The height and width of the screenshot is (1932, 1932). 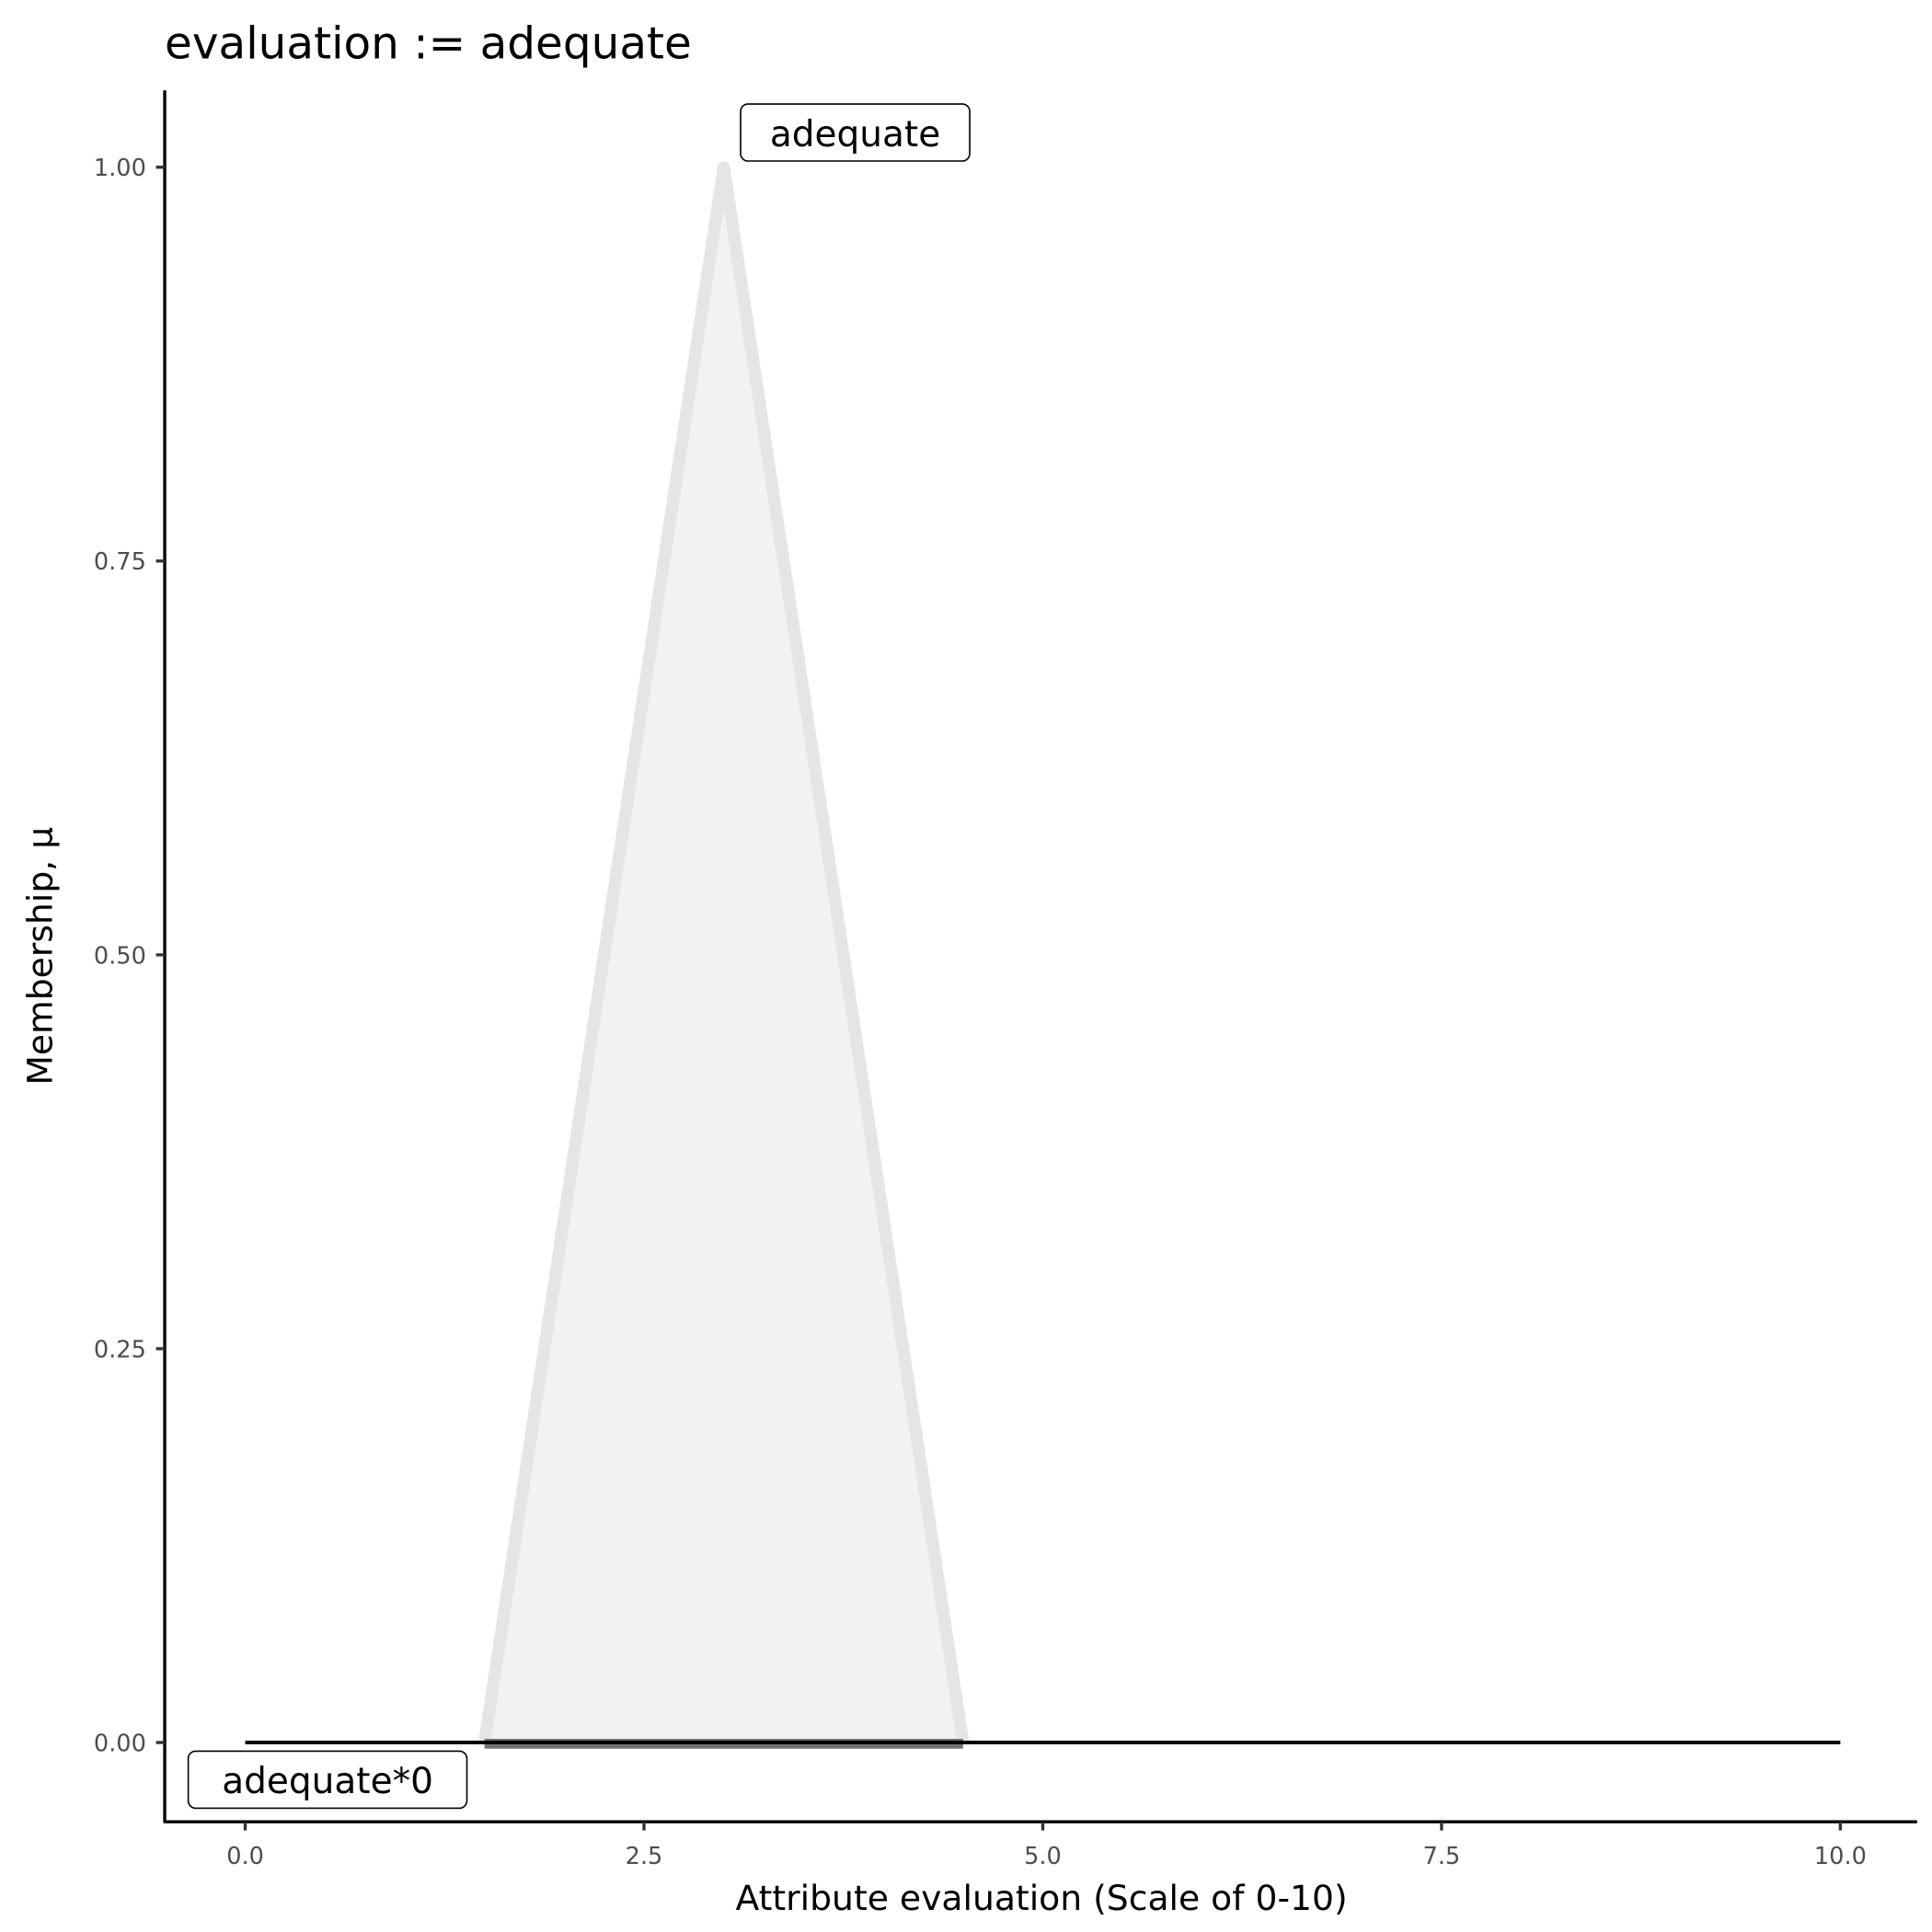 I want to click on x-tick-label: 10.0, so click(x=1840, y=1856).